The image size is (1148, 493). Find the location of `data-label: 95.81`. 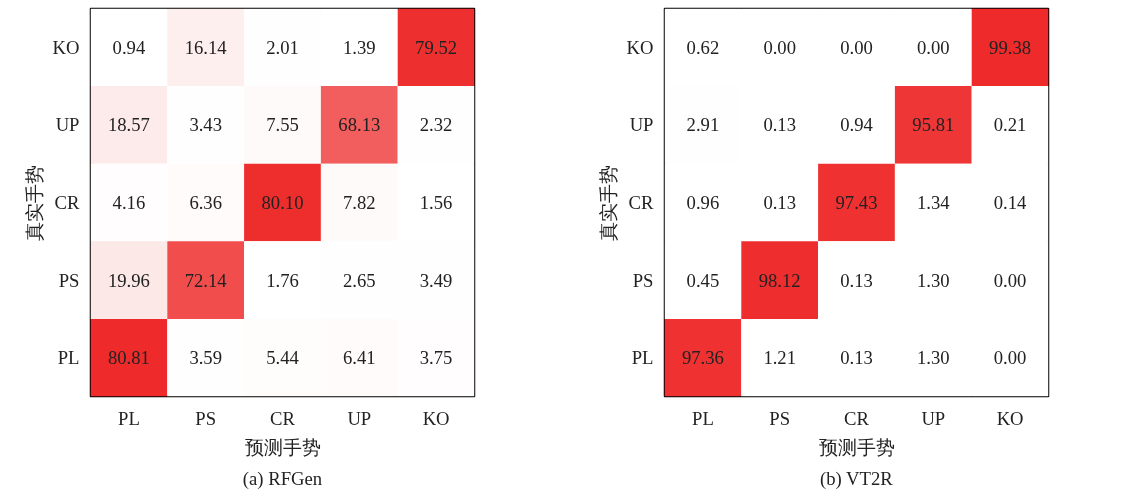

data-label: 95.81 is located at coordinates (933, 125).